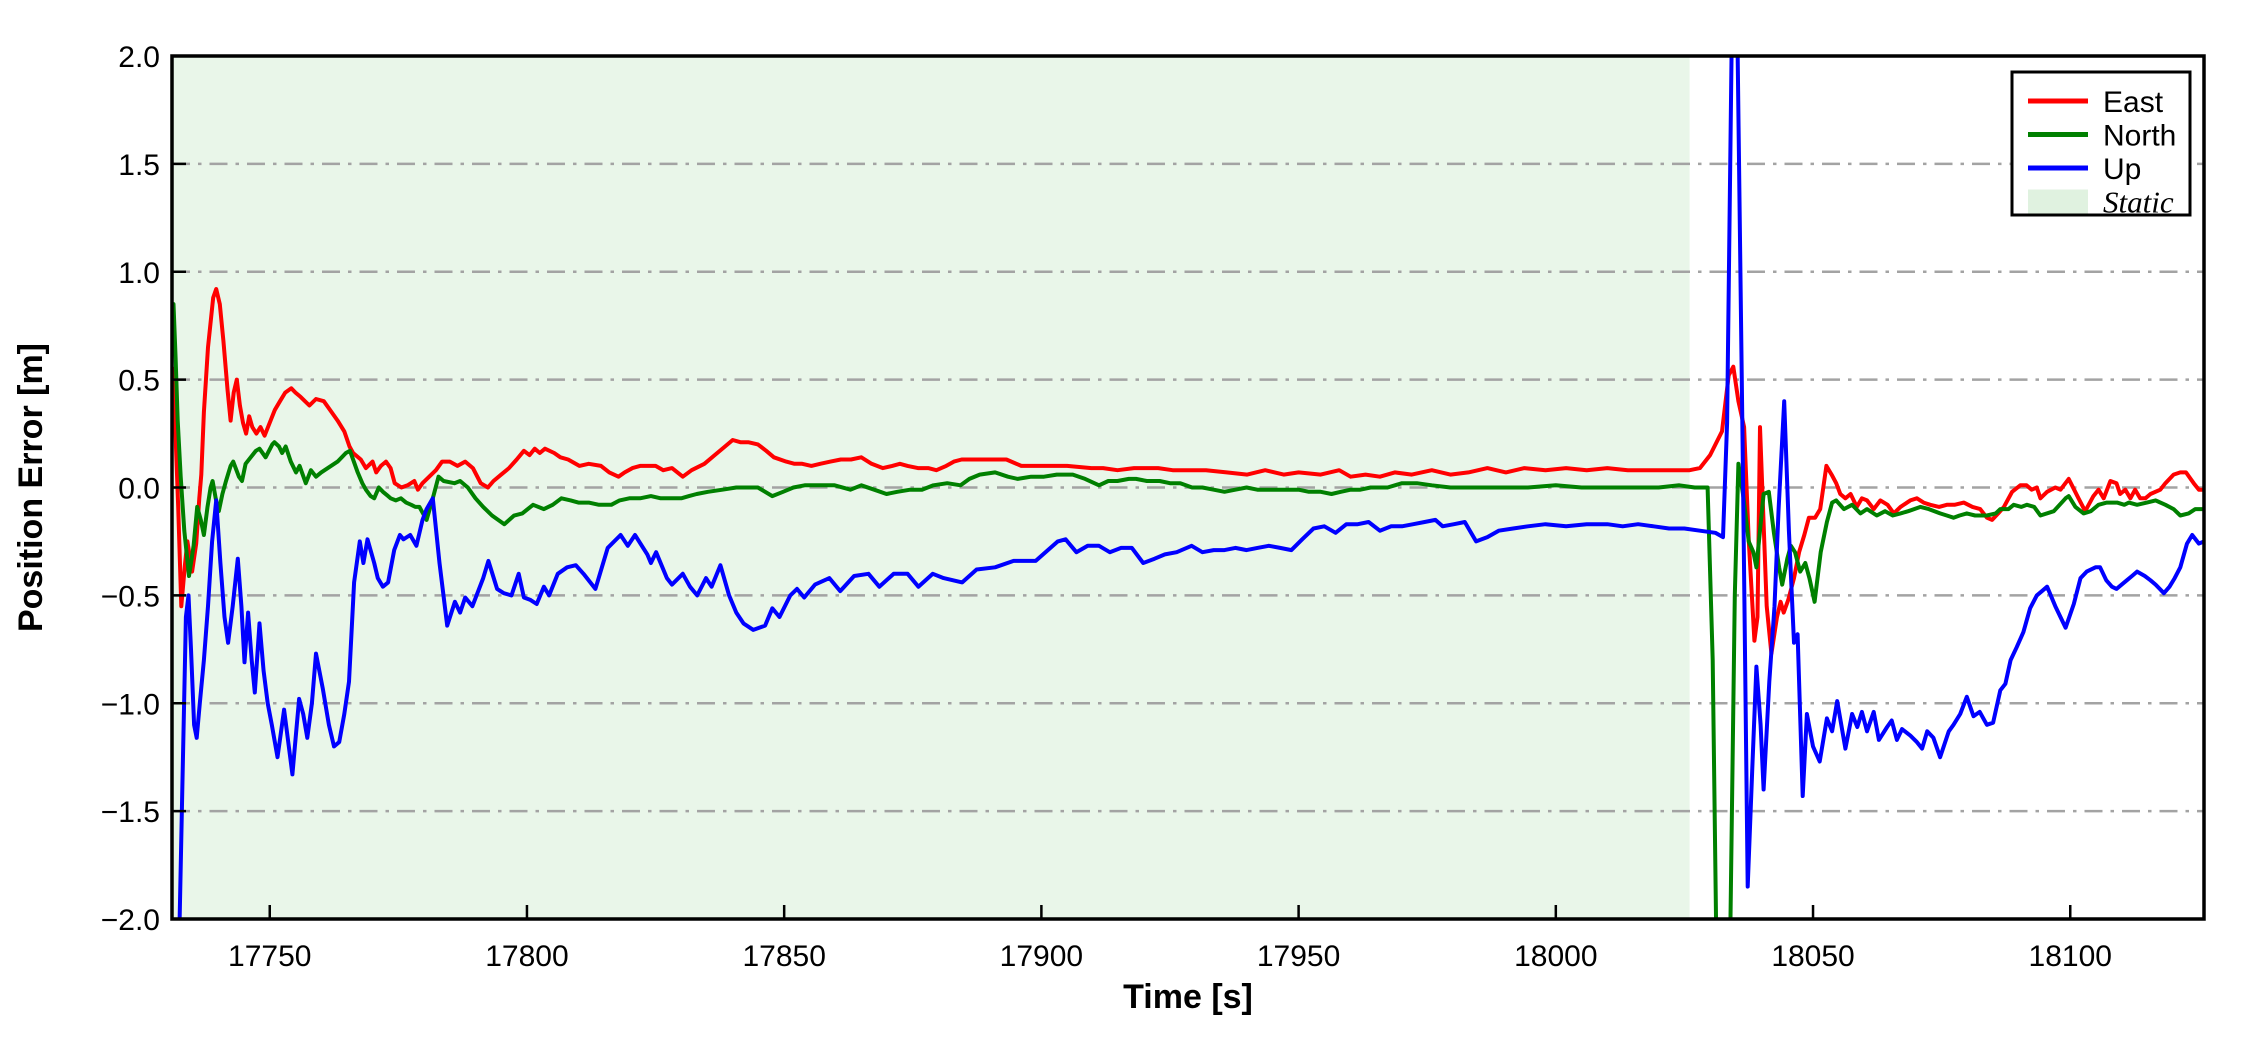 This screenshot has height=1050, width=2250. Describe the element at coordinates (130, 920) in the screenshot. I see `y-tick-label: −2.0` at that location.